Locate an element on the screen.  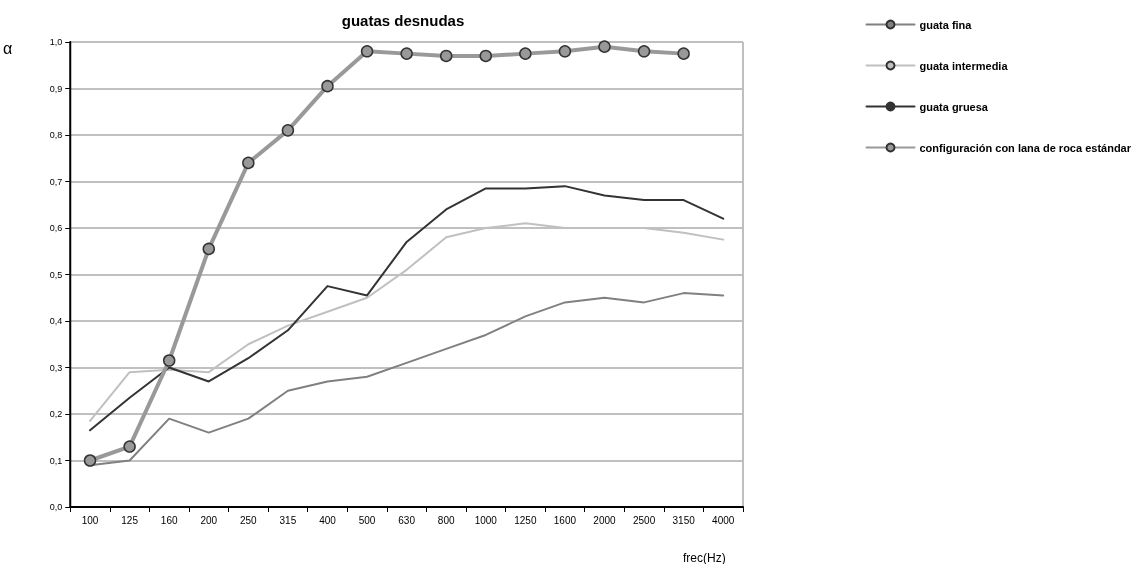
y-tick-label: 0,8 is located at coordinates (56, 135).